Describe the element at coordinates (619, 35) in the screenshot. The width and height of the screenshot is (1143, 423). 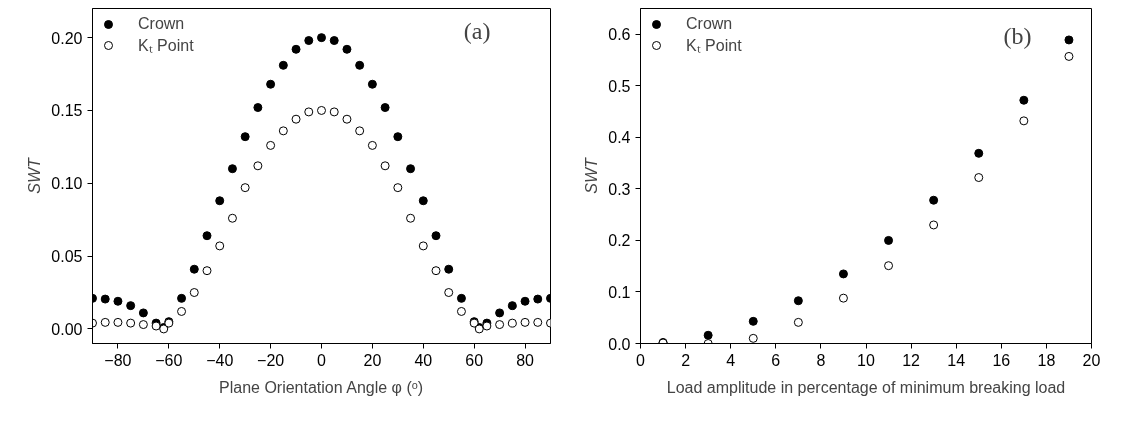
I see `y-tick-label: 0.6` at that location.